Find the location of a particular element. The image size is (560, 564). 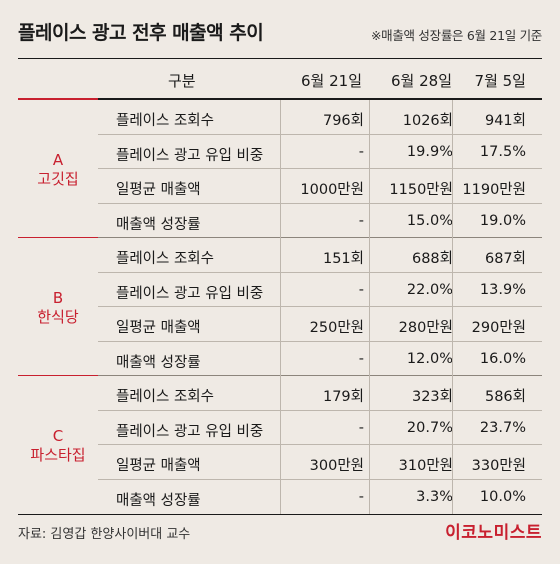

table-row: 일평균 매출액 1000만원 1150만원 1190만원 is located at coordinates (320, 186).